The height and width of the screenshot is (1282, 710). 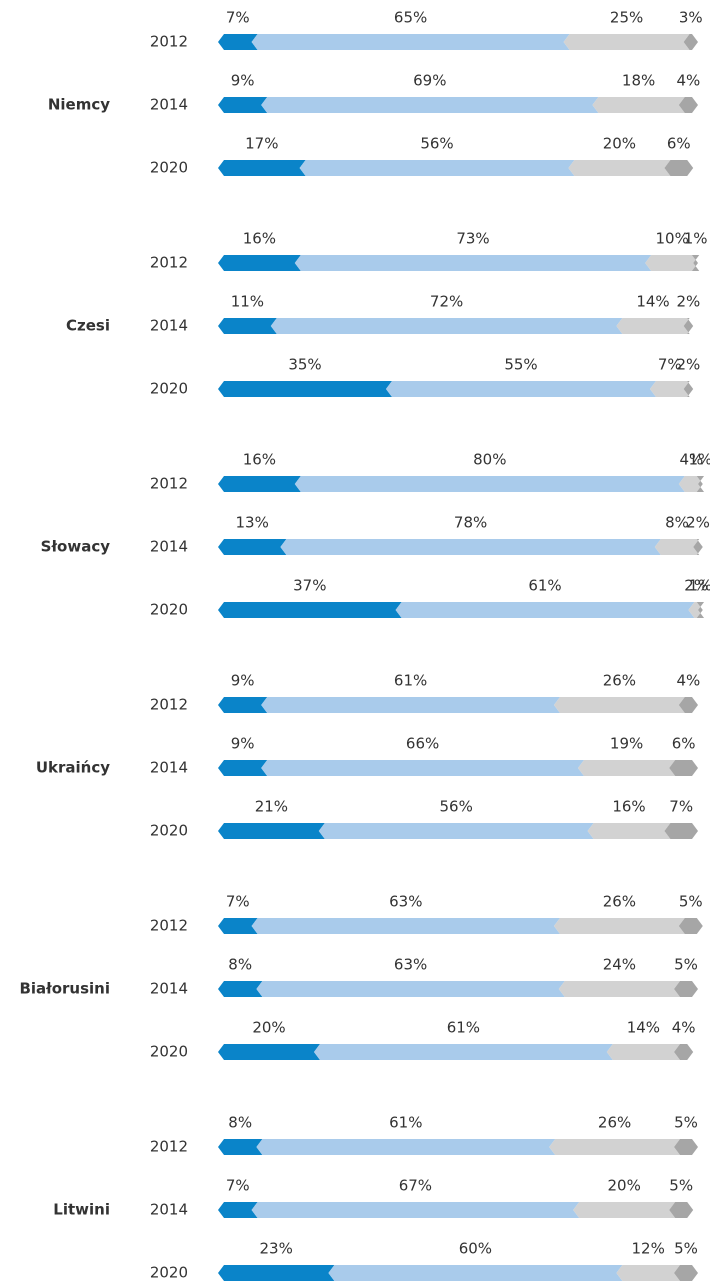 I want to click on value-label: 19%, so click(x=626, y=744).